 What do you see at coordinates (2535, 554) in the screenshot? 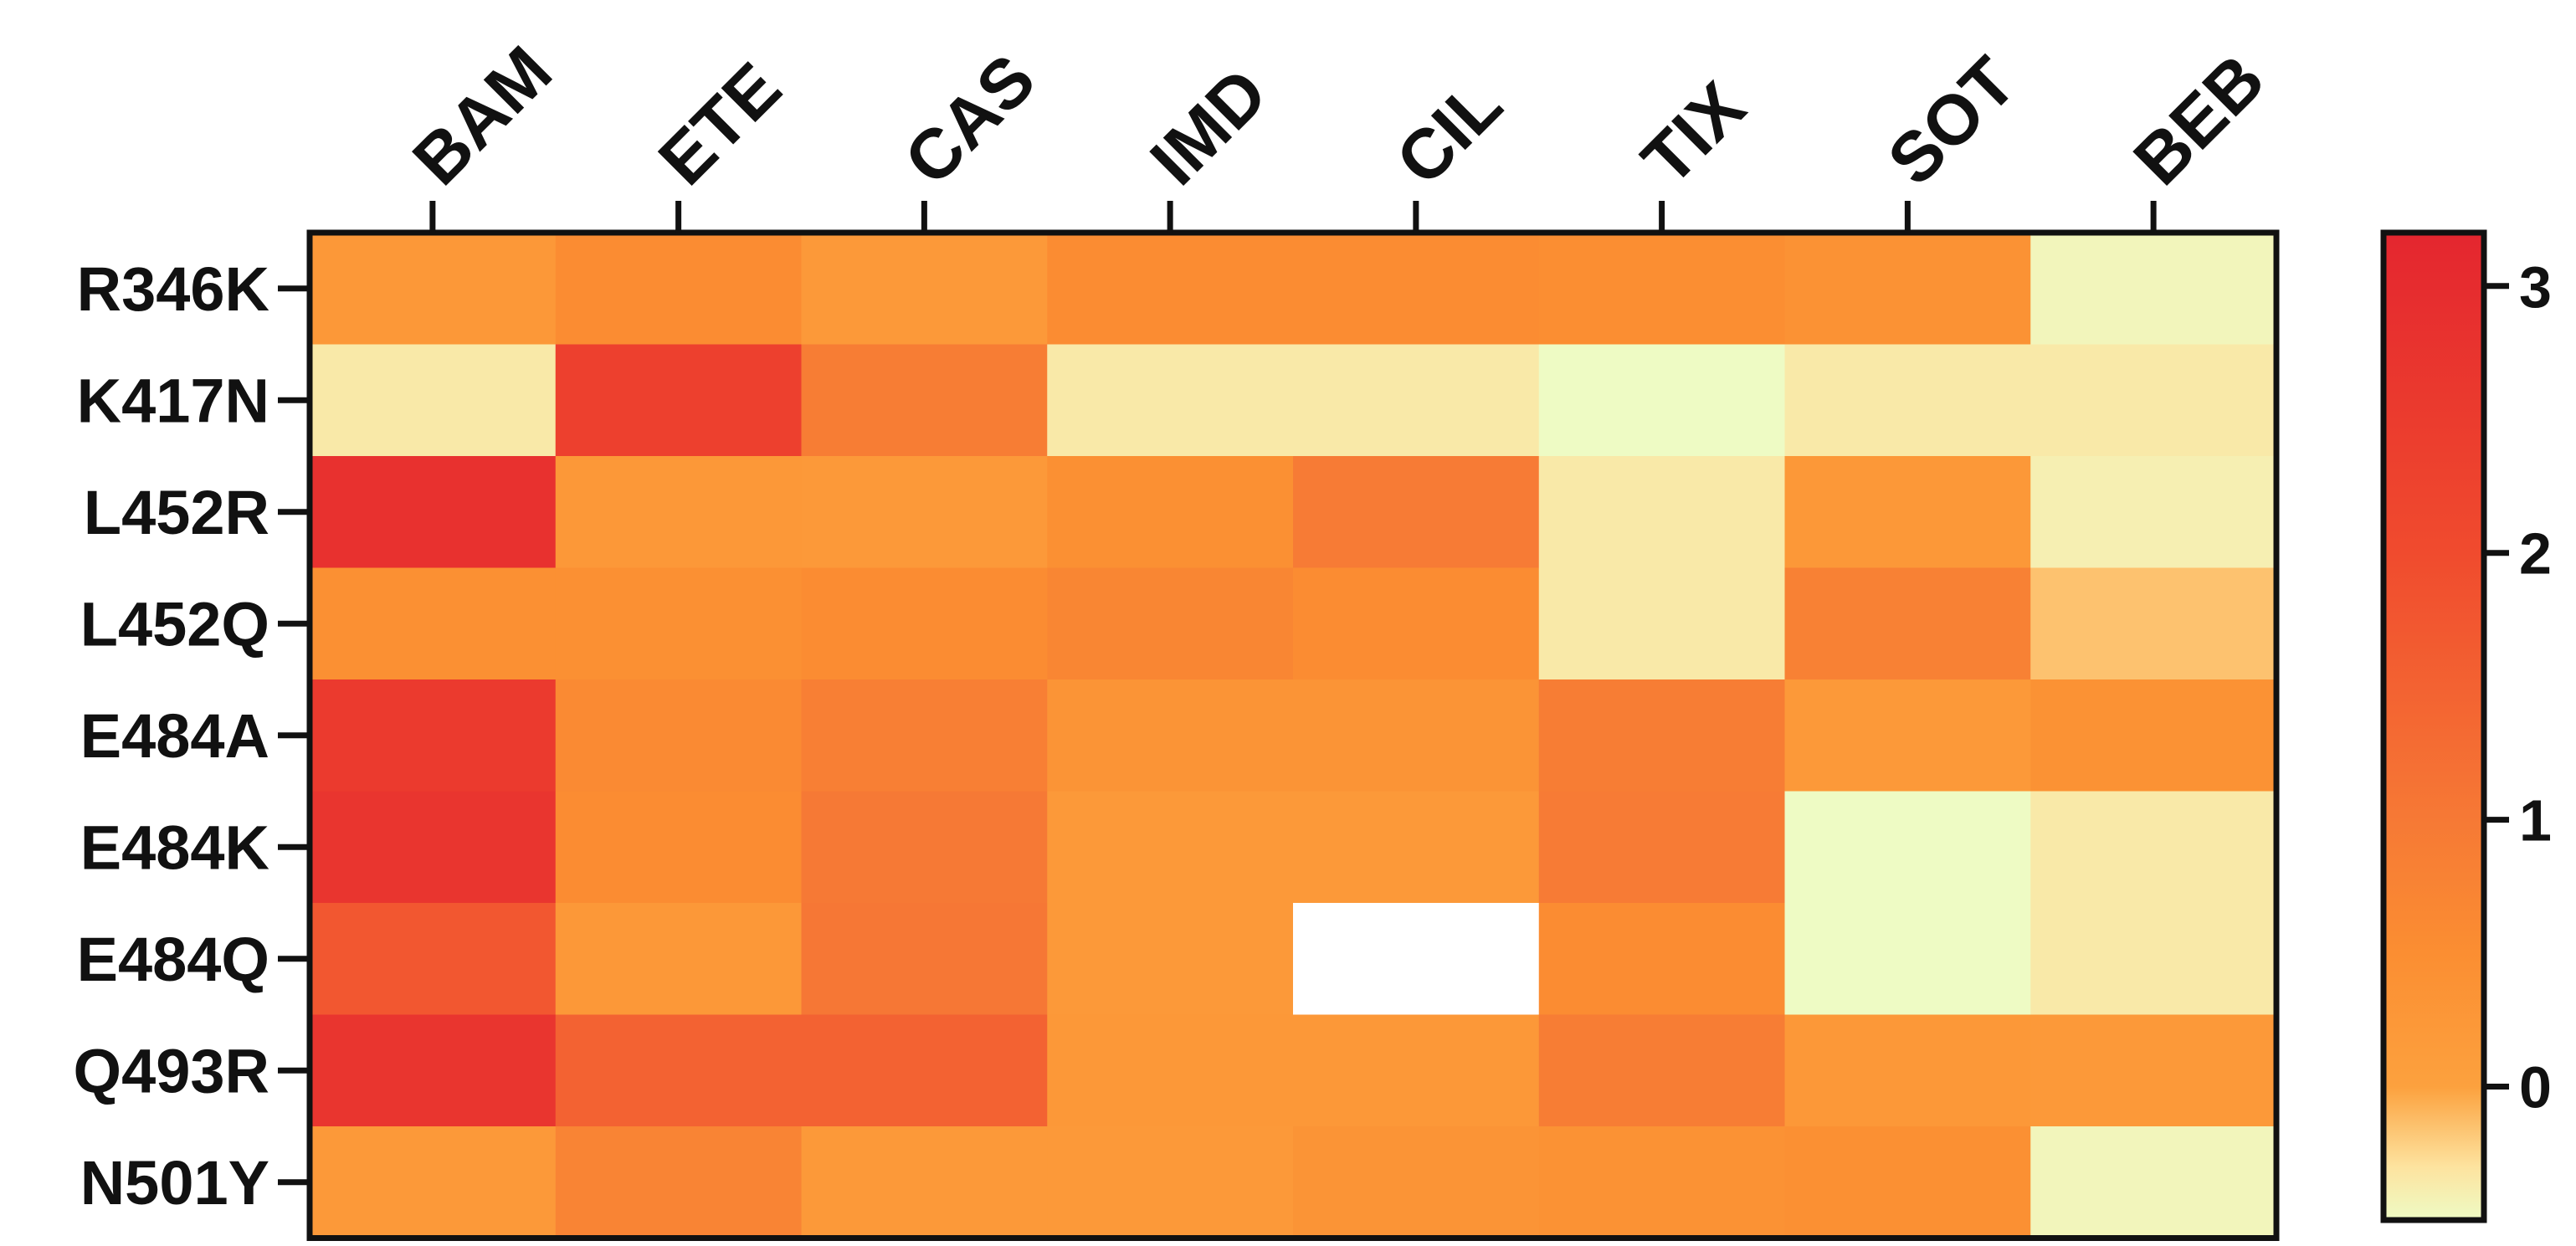
I see `colorbar-tick-label: 2` at bounding box center [2535, 554].